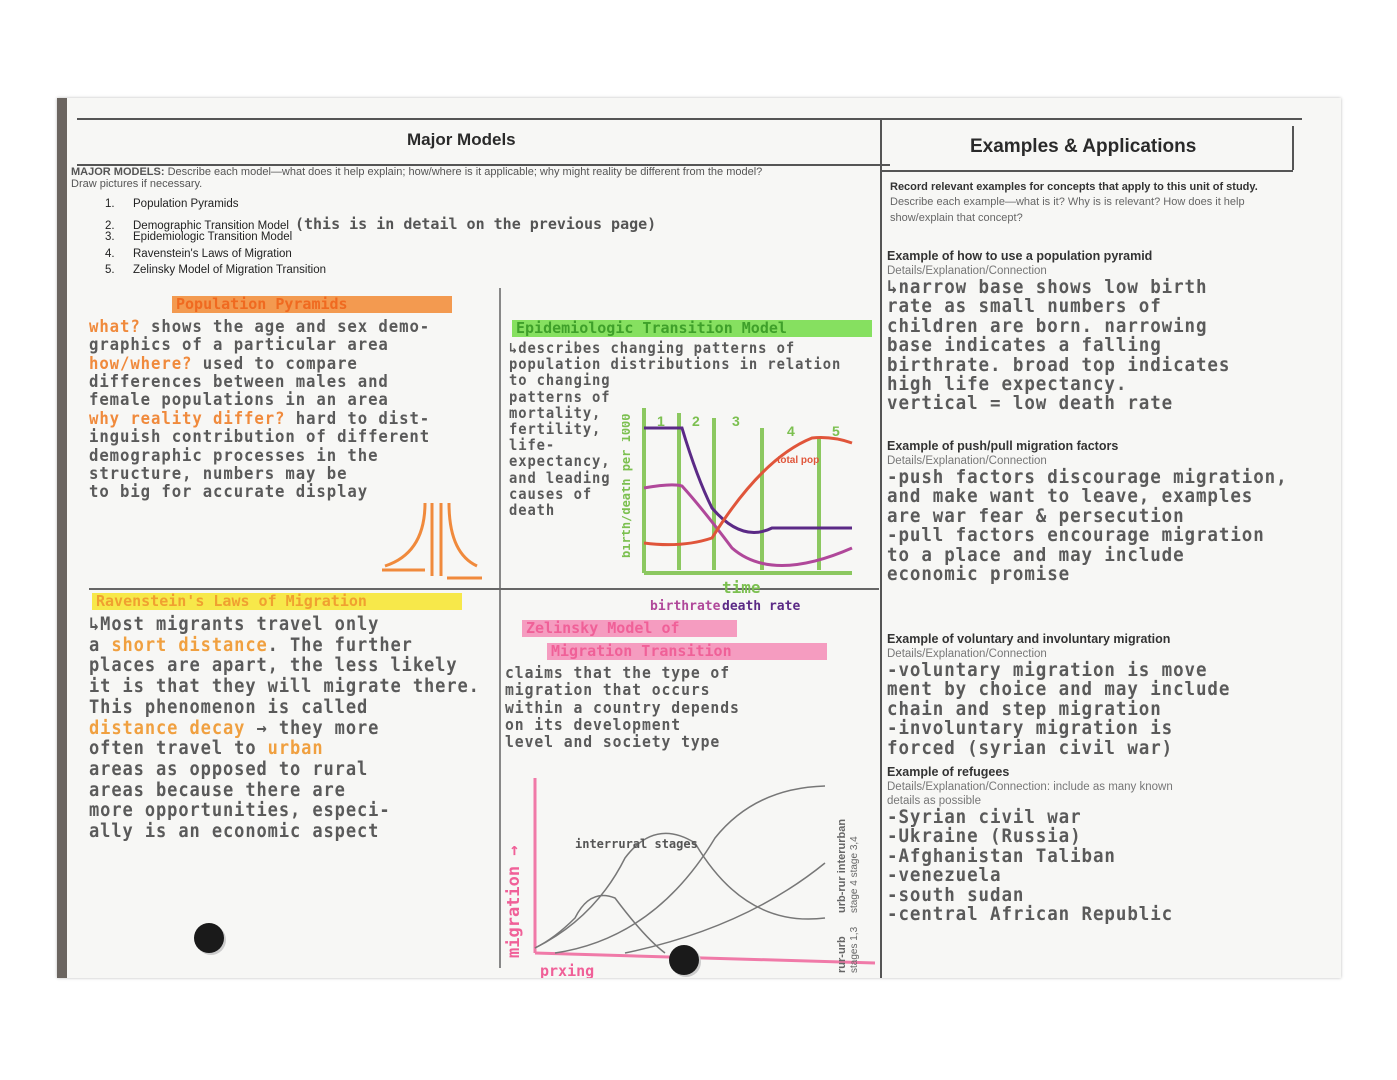 This screenshot has width=1397, height=1080. Describe the element at coordinates (551, 493) in the screenshot. I see `note-line: causes of` at that location.